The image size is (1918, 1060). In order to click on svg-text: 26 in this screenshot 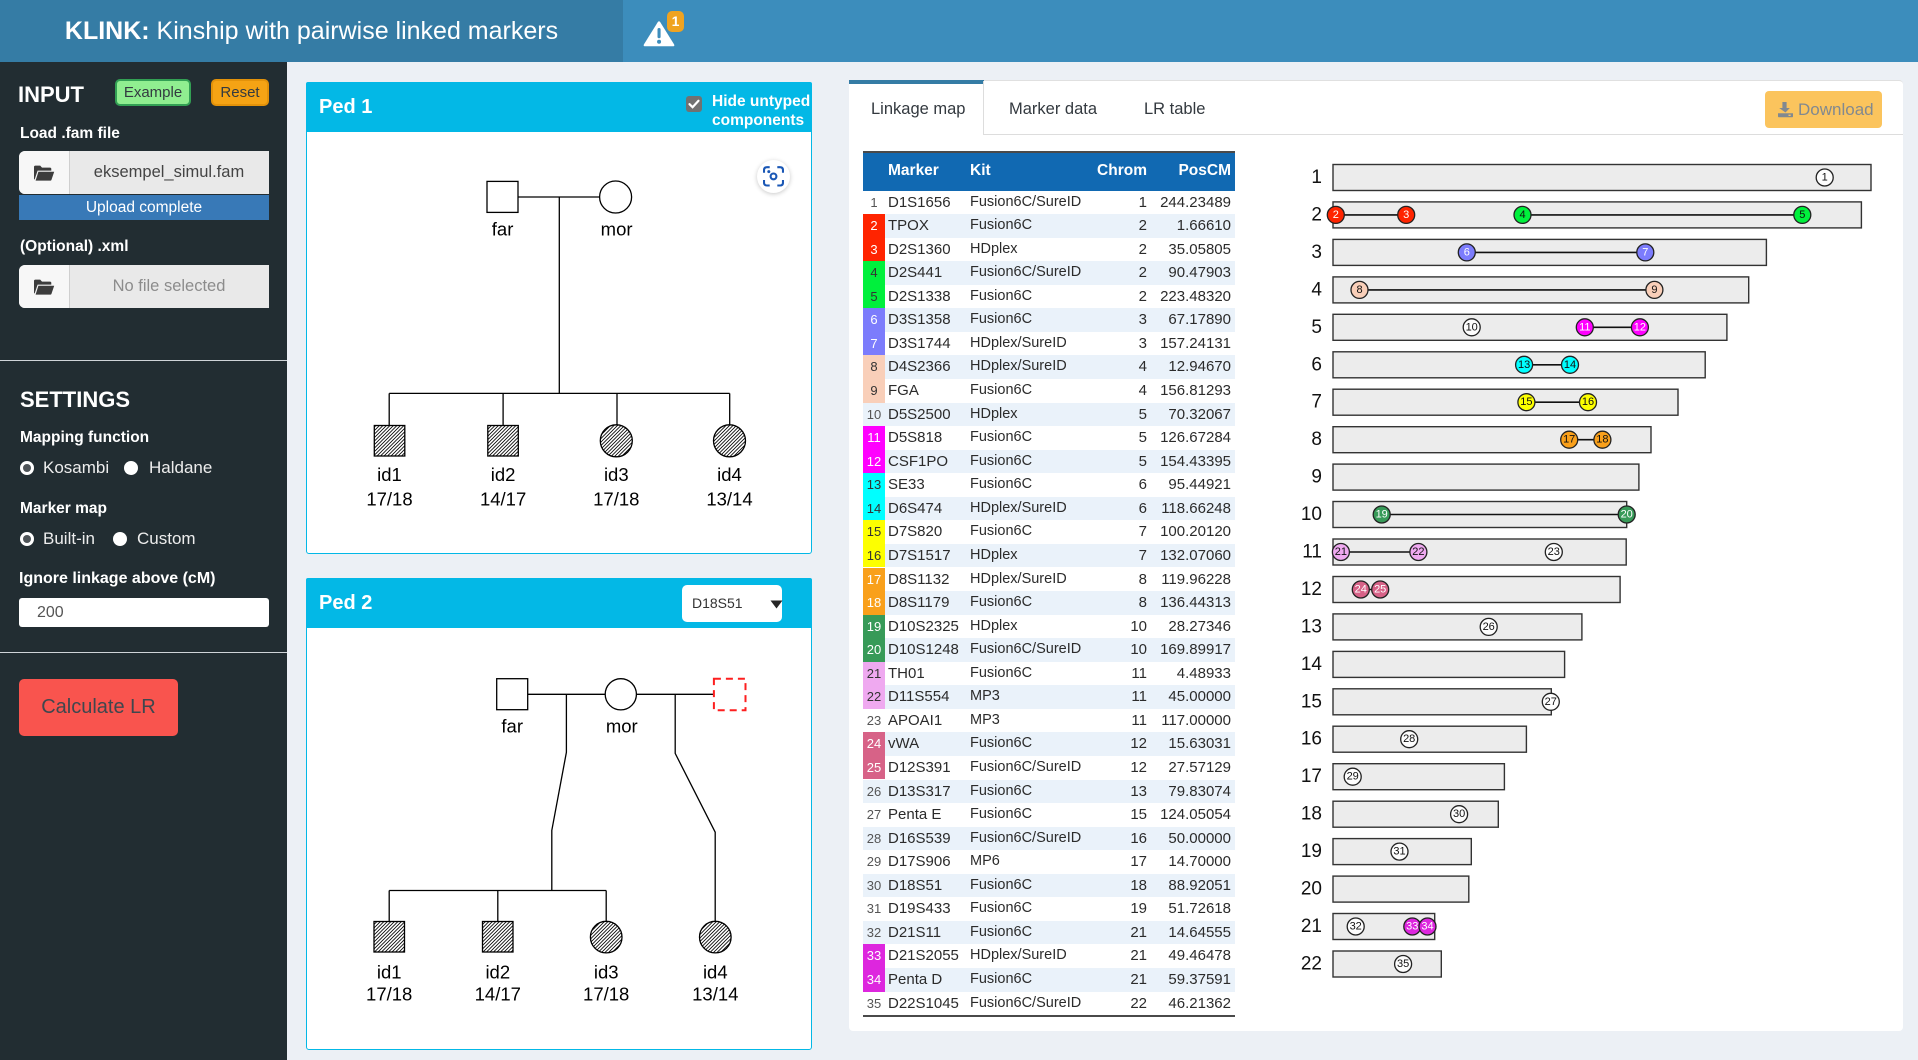, I will do `click(1489, 627)`.